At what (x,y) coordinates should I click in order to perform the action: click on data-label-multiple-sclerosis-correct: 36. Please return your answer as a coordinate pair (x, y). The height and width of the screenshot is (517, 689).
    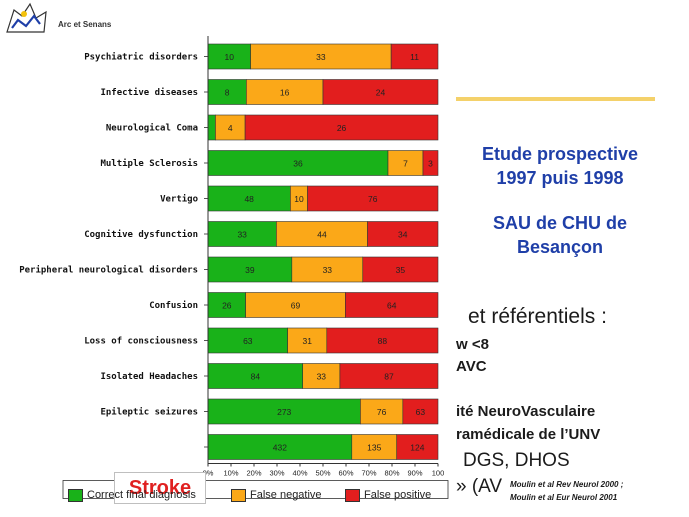
    Looking at the image, I should click on (298, 164).